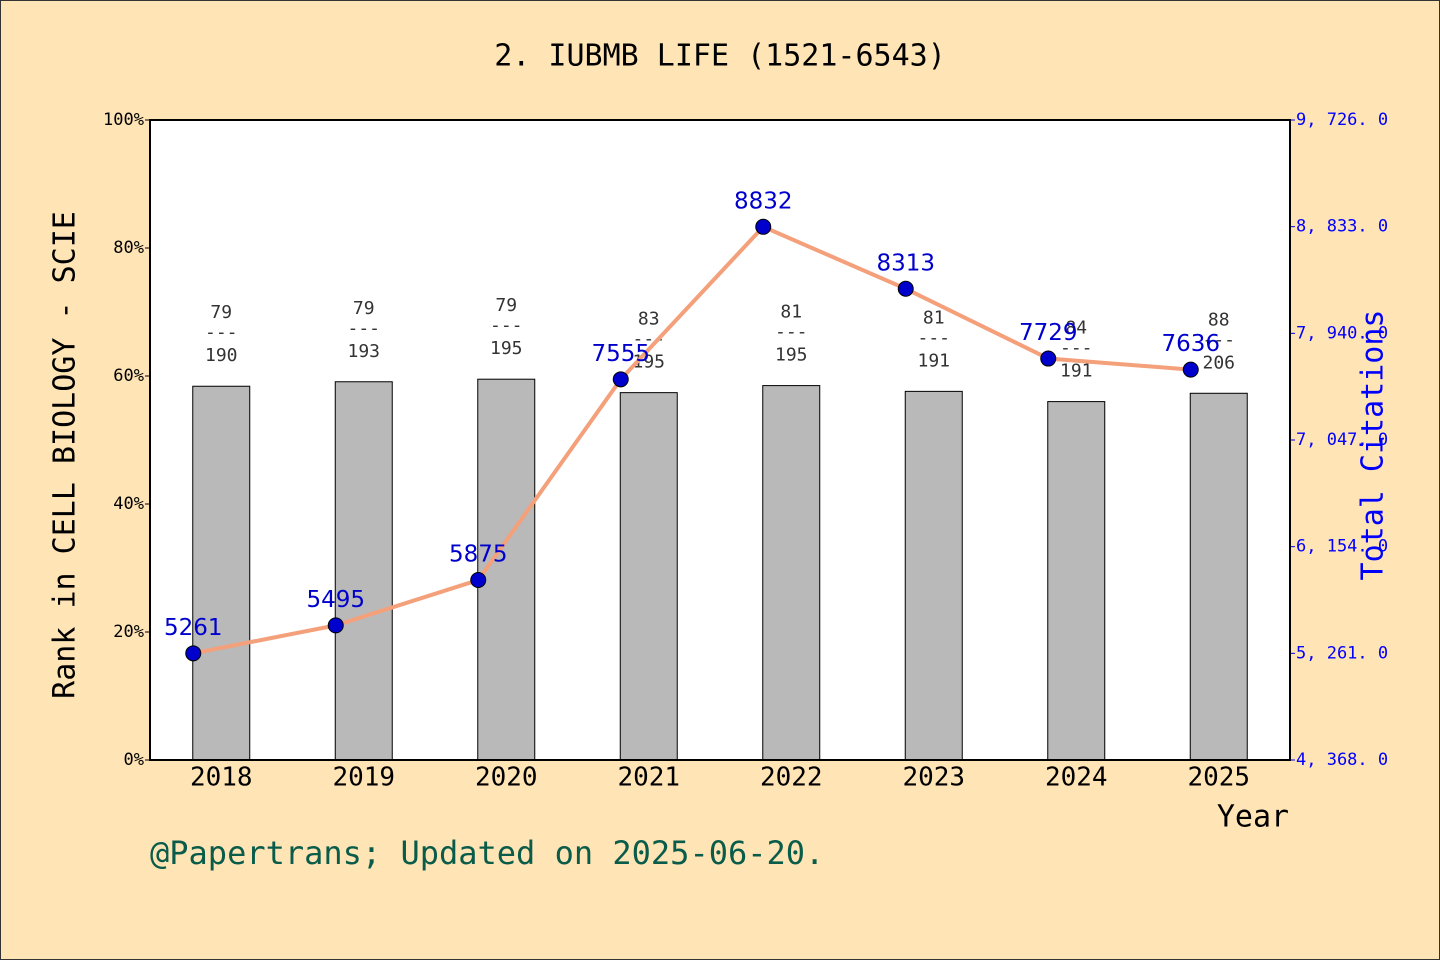 This screenshot has height=960, width=1440. I want to click on bar-total-label: 206, so click(1218, 362).